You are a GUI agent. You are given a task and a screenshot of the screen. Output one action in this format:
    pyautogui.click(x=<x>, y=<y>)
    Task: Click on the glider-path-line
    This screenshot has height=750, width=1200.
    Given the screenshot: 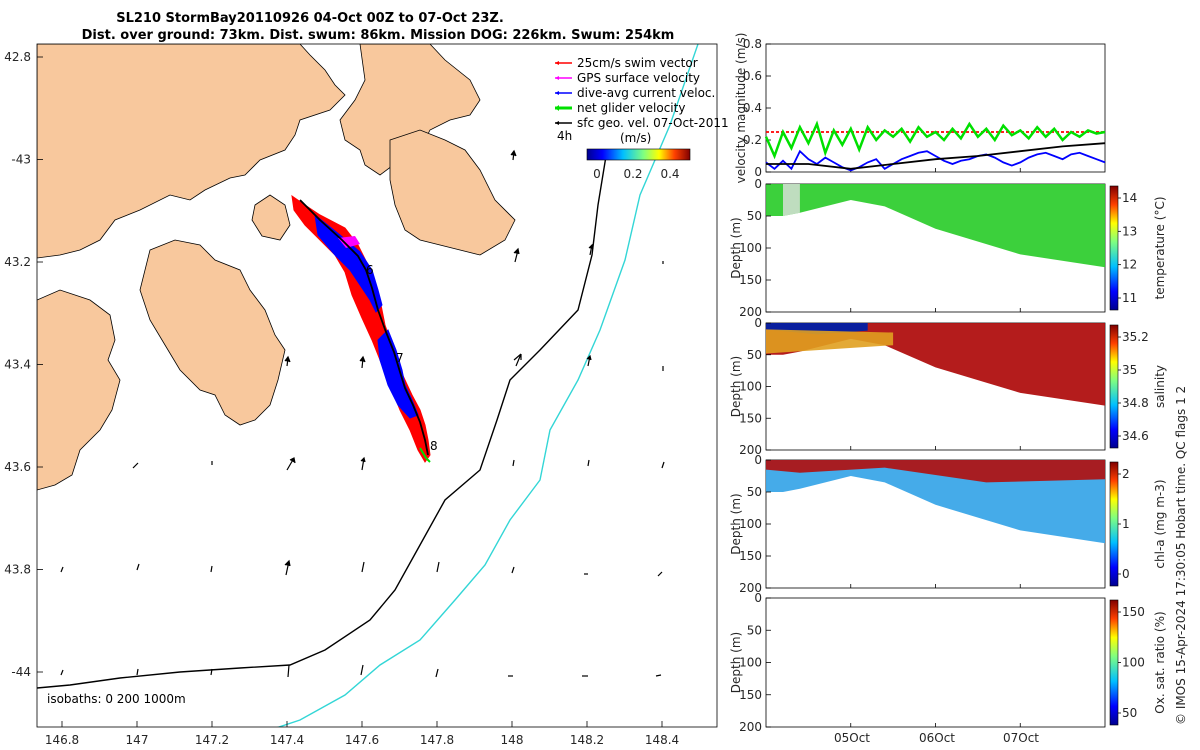 What is the action you would take?
    pyautogui.click(x=364, y=327)
    